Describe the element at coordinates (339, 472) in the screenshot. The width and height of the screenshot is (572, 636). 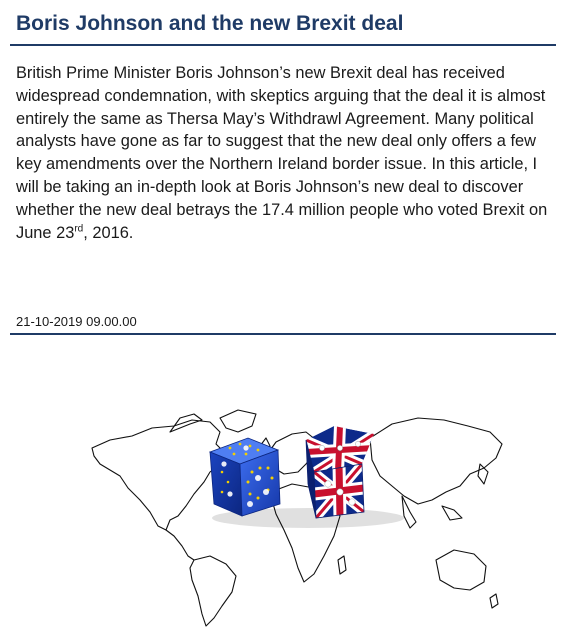
I see `union-jack-die-icon` at that location.